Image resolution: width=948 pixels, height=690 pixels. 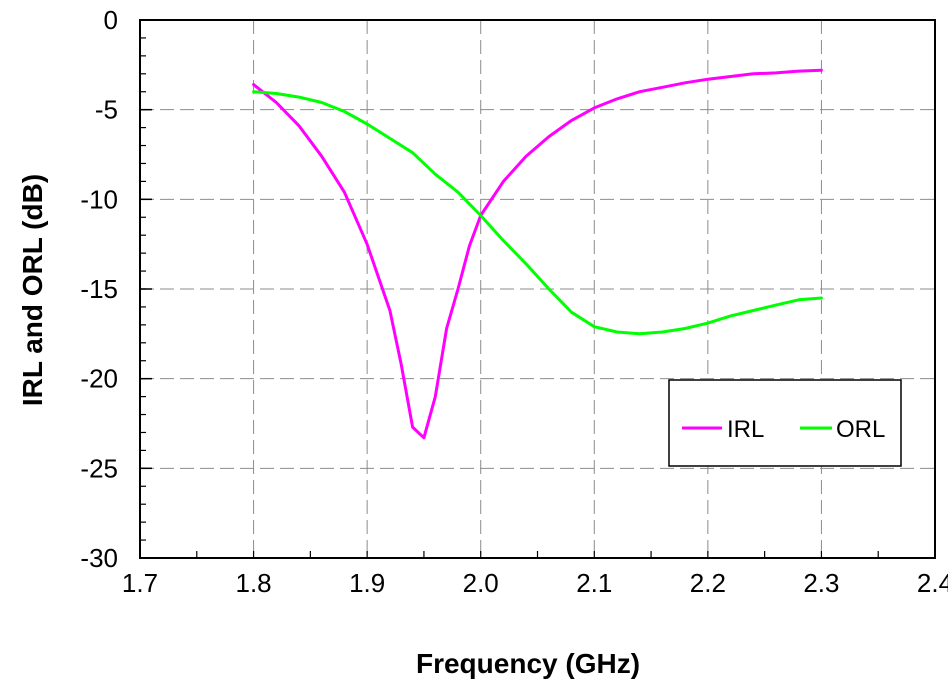 I want to click on x-tick-label: 1.7, so click(x=140, y=583).